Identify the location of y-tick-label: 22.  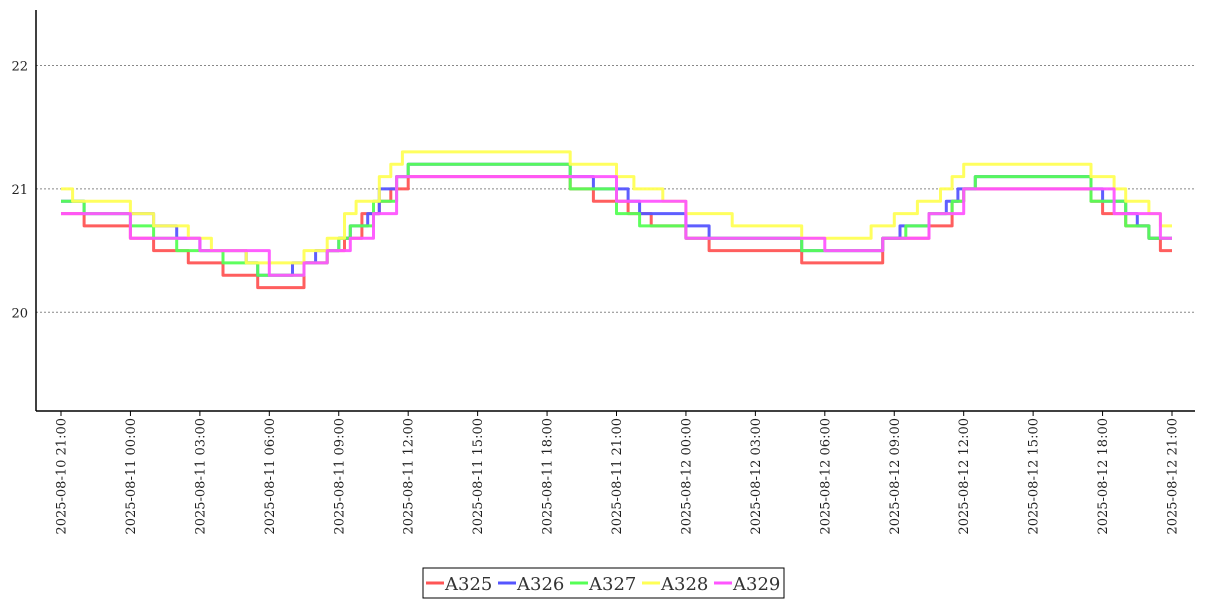
(19, 67).